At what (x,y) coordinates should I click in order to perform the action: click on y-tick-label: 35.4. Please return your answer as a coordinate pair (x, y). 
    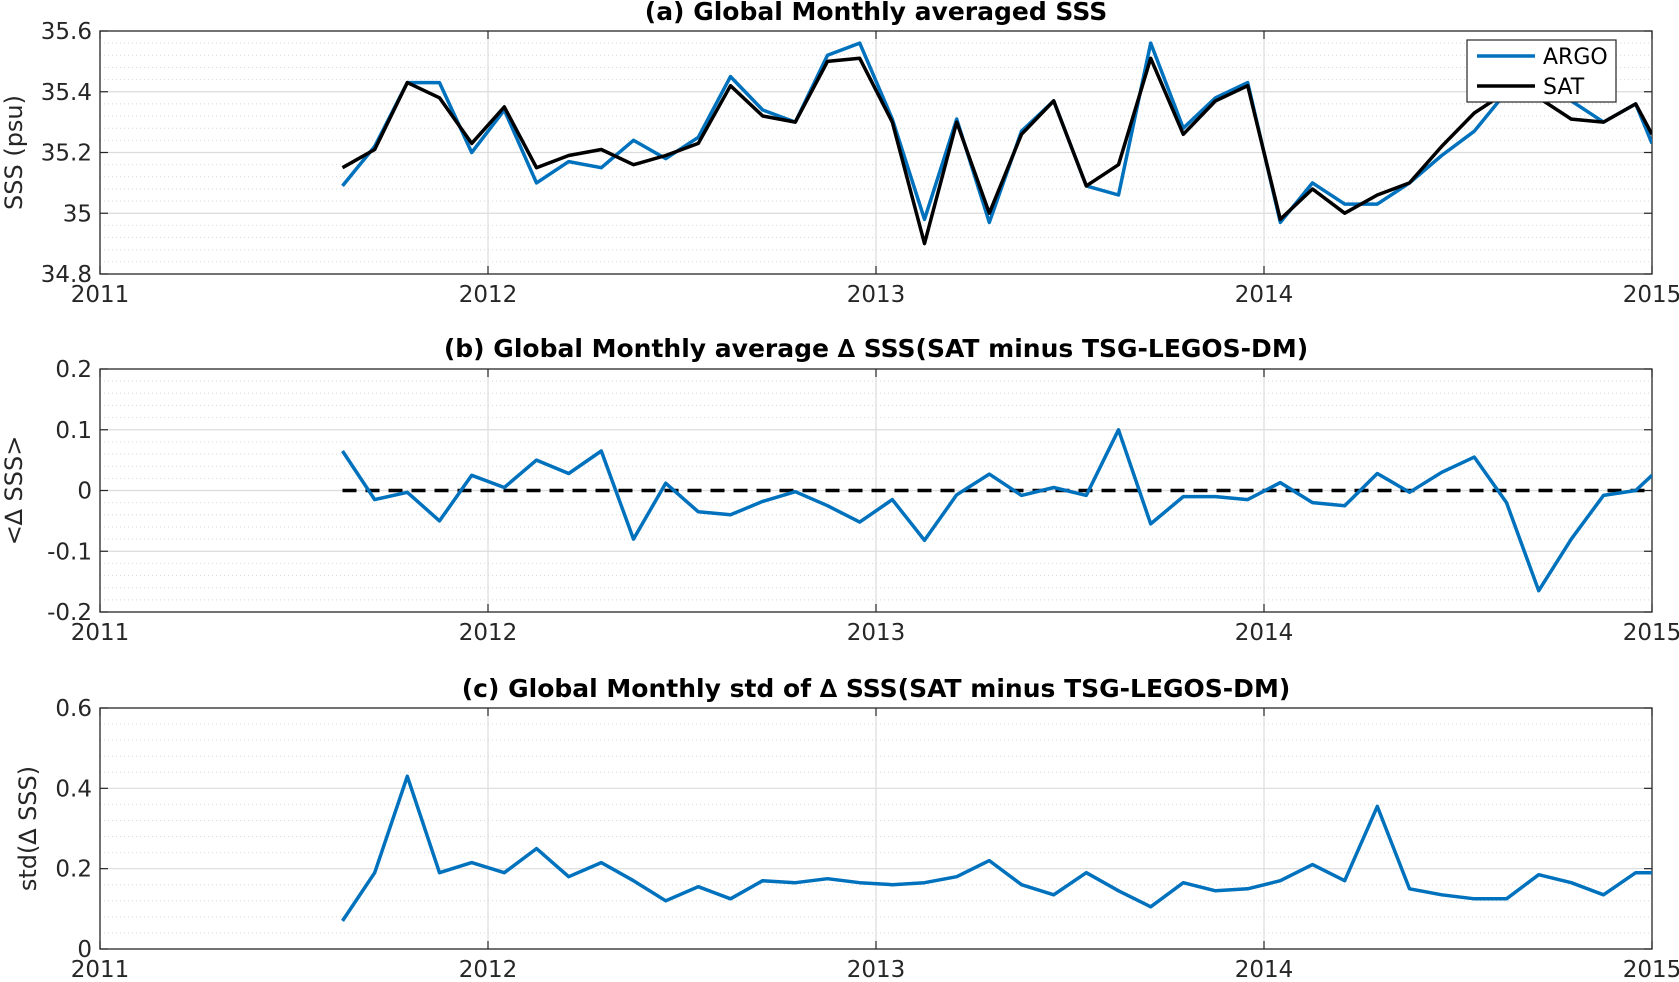
    Looking at the image, I should click on (66, 93).